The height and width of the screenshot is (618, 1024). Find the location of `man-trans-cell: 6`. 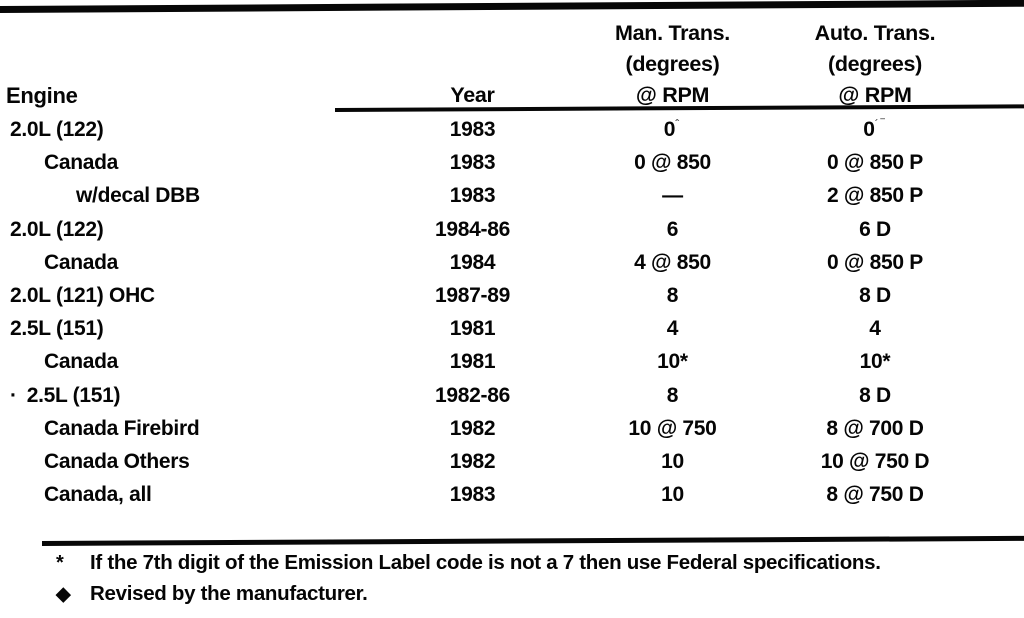

man-trans-cell: 6 is located at coordinates (672, 229).